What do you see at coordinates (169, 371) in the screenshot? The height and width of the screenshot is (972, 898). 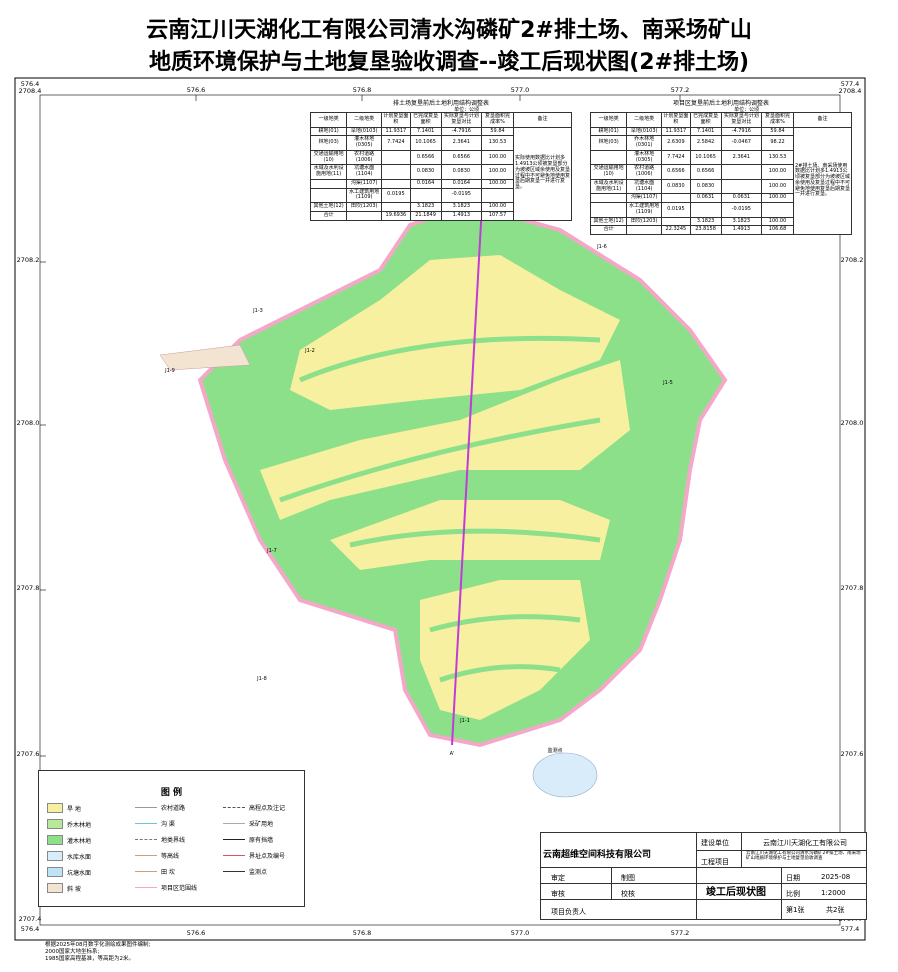 I see `map-label: J1-9` at bounding box center [169, 371].